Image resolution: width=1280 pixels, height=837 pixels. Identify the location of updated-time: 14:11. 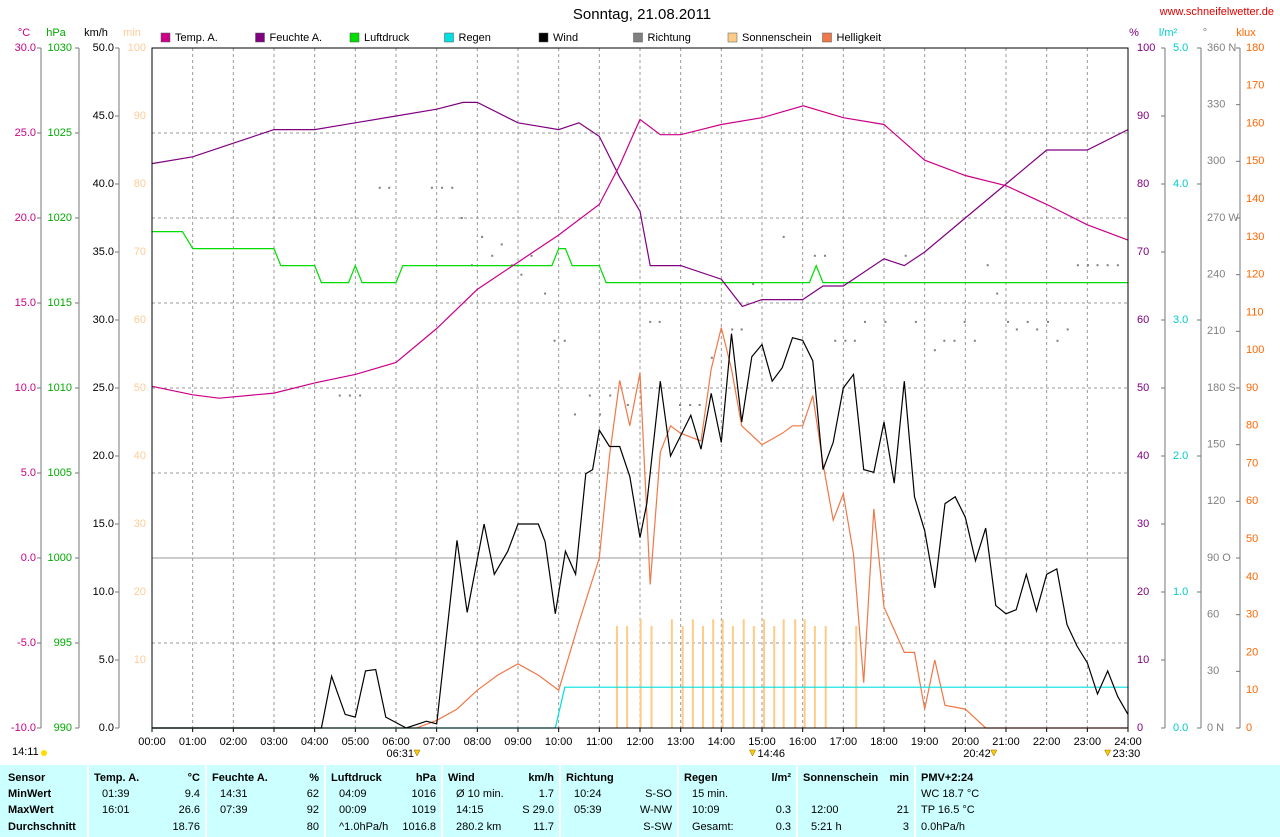
(25, 752).